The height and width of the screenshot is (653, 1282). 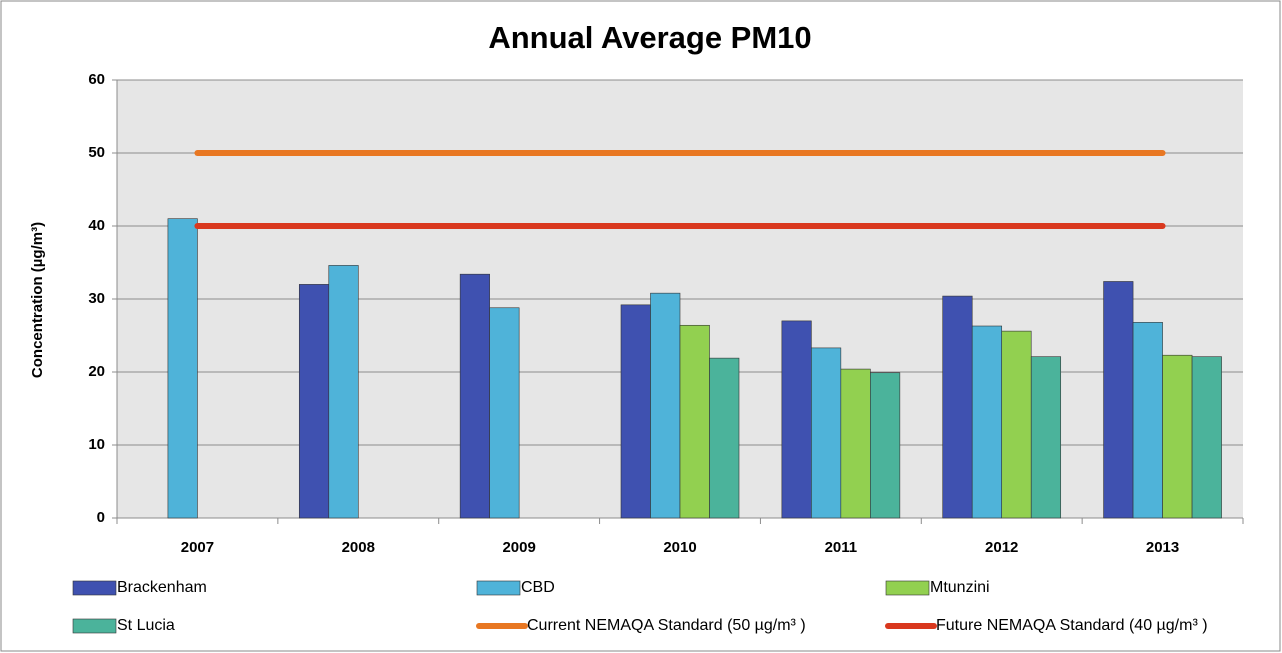 I want to click on chart-title: Annual Average PM10, so click(x=649, y=37).